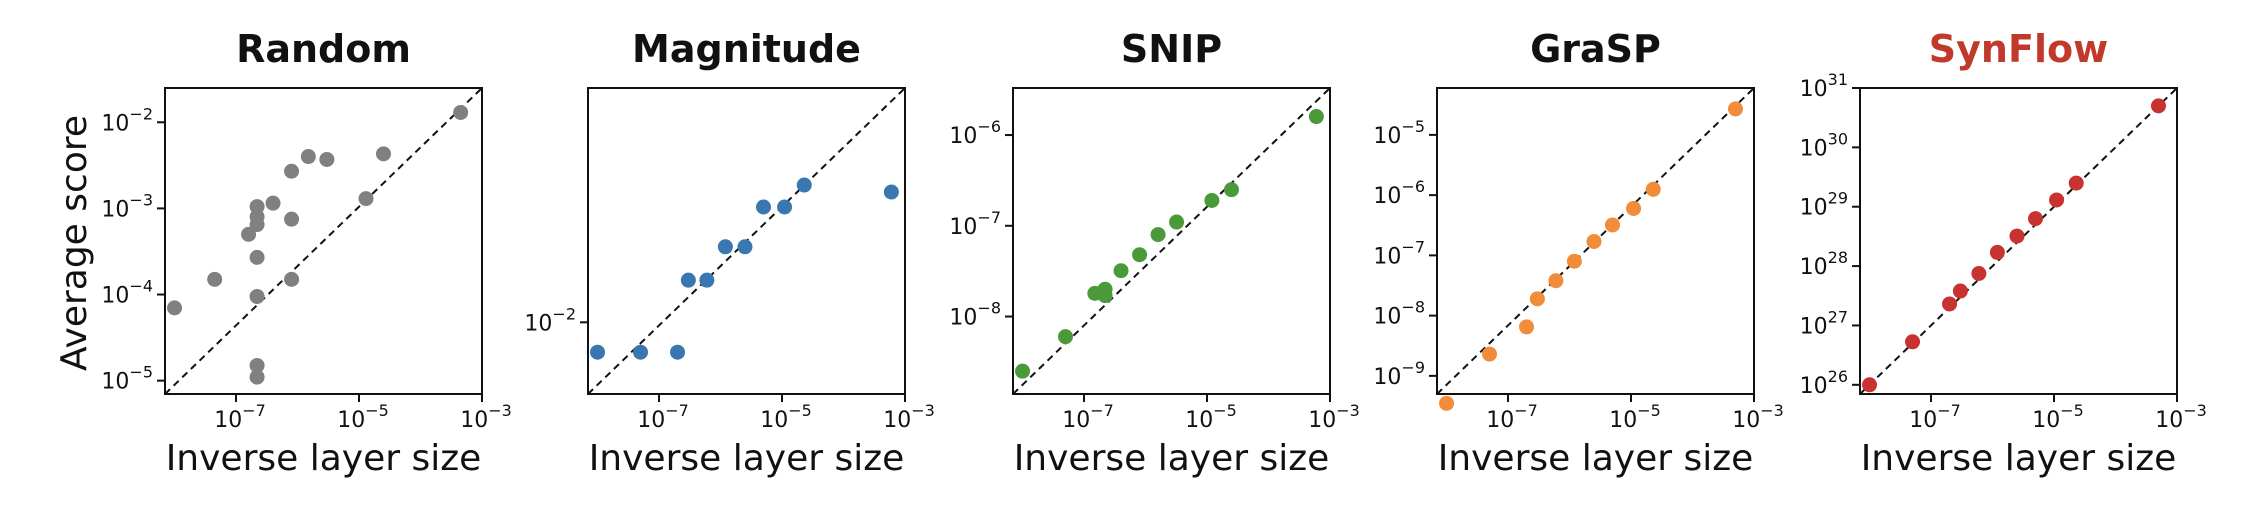 Image resolution: width=2246 pixels, height=519 pixels. I want to click on y-tick-label: 10³¹, so click(1824, 86).